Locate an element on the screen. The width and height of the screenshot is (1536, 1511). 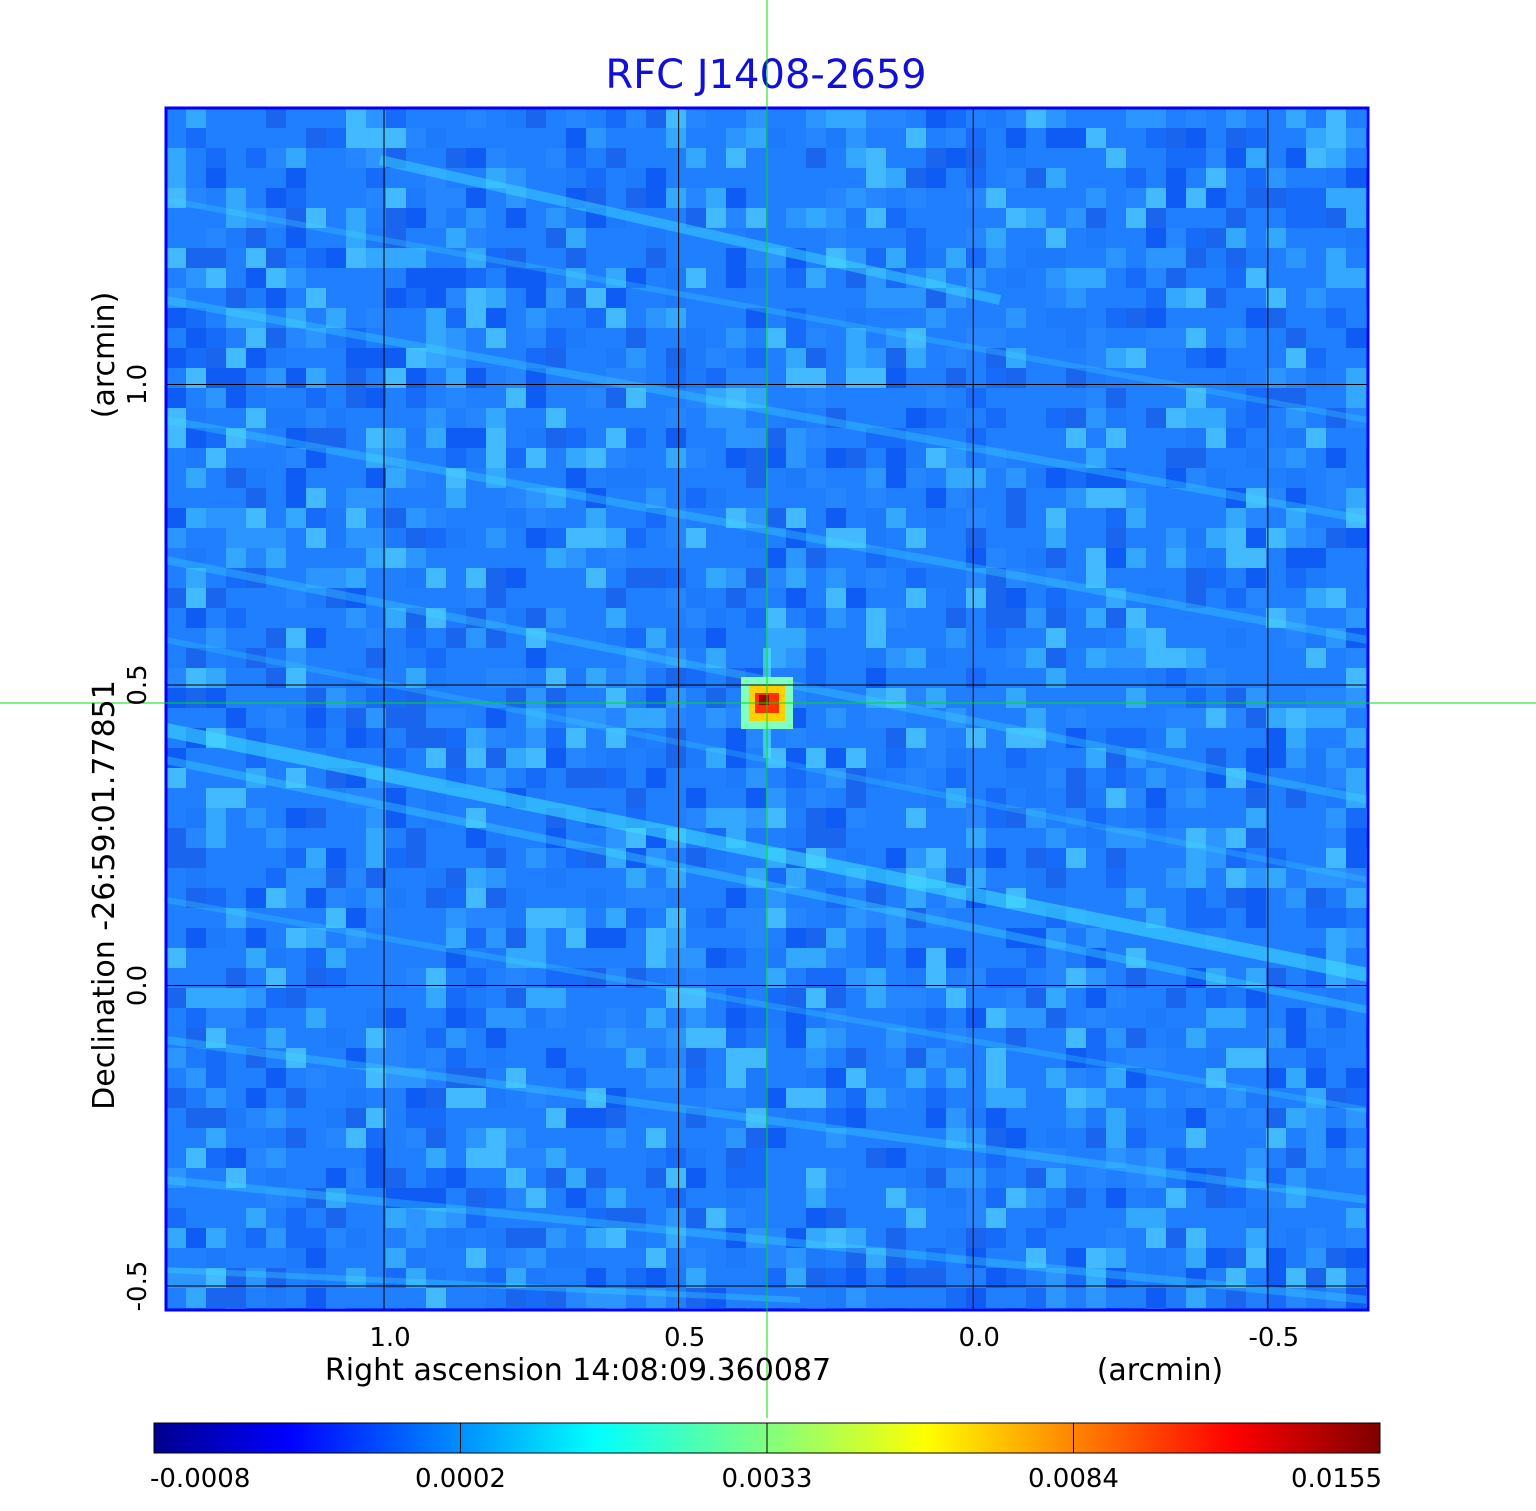
x-tick-labels: 1.0 0.5 0.0 -0.5 is located at coordinates (834, 1338).